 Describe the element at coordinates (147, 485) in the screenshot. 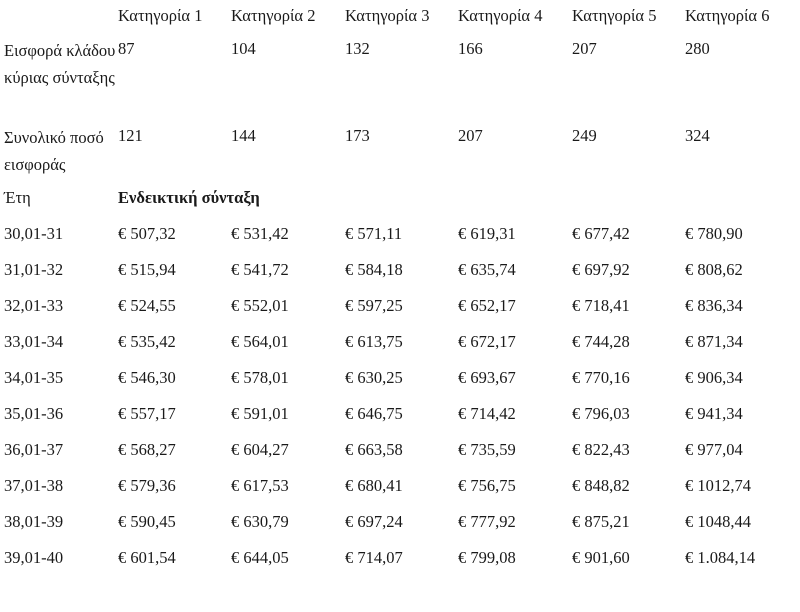

I see `pension-cell: € 579,36` at that location.